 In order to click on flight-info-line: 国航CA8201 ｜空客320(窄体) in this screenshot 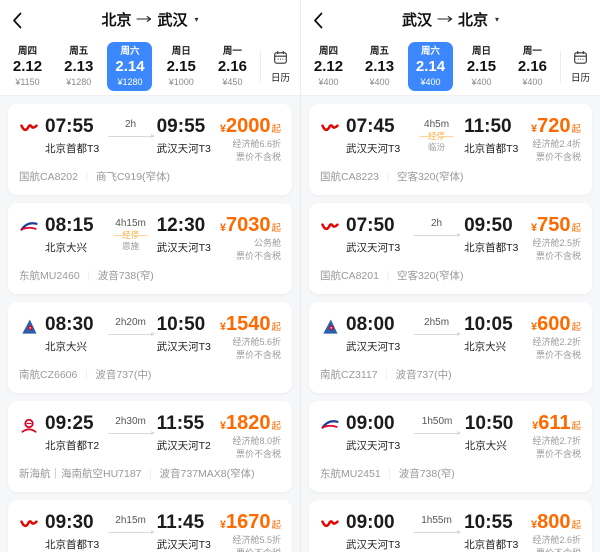, I will do `click(450, 275)`.